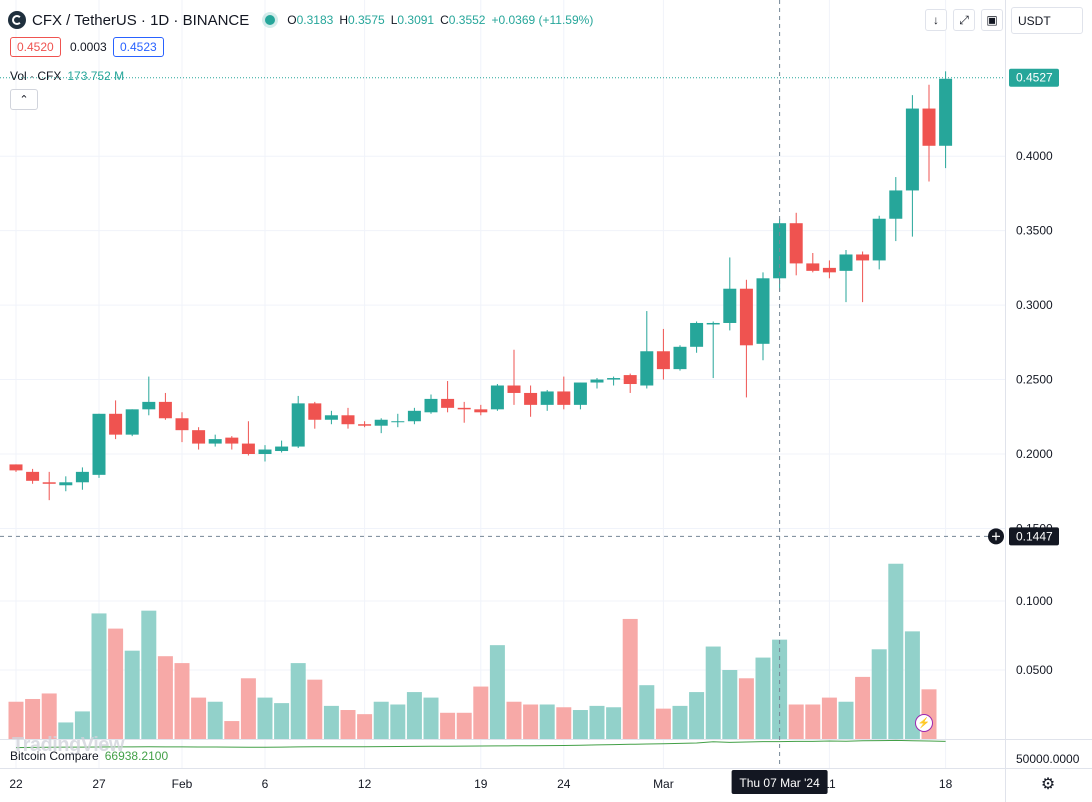  Describe the element at coordinates (17, 20) in the screenshot. I see `cfx-coin-icon` at that location.